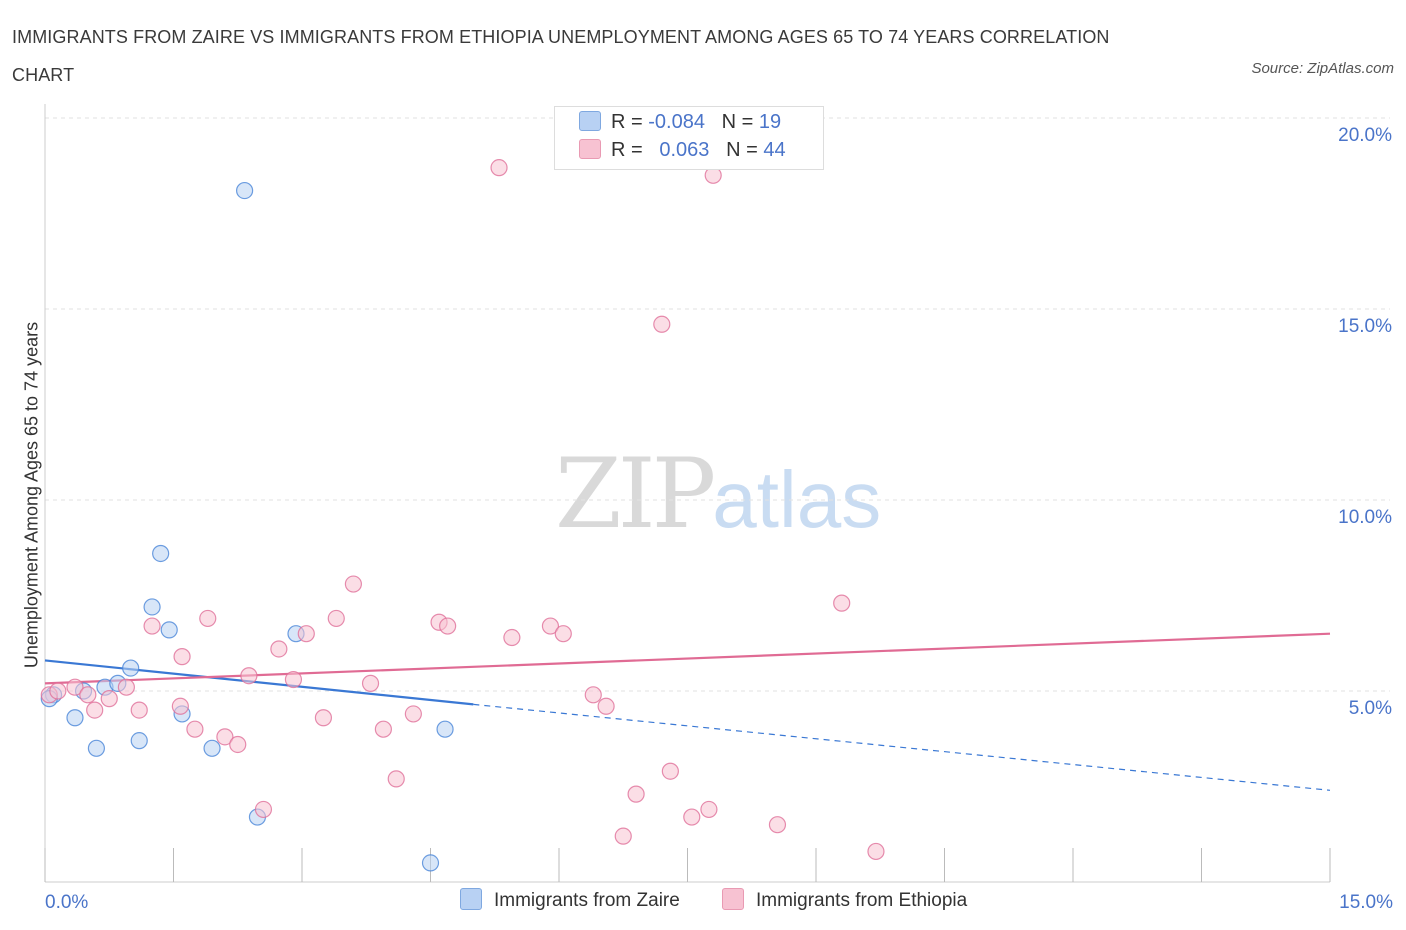 This screenshot has width=1406, height=930. Describe the element at coordinates (733, 899) in the screenshot. I see `bottom-legend-swatch-ethiopia` at that location.